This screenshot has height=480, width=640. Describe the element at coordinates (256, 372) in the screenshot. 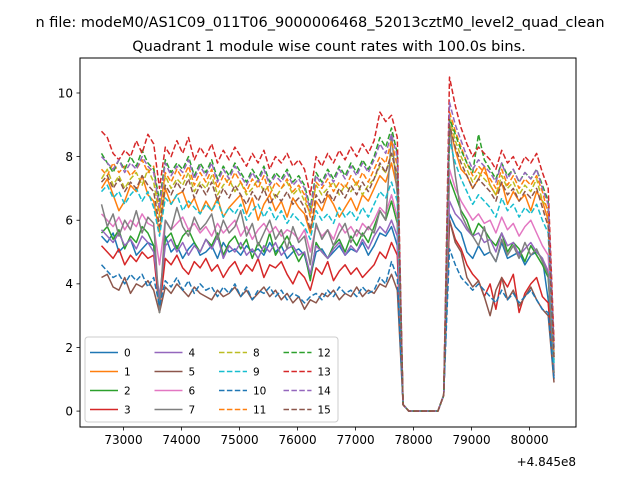

I see `legend-label-9: 9` at that location.